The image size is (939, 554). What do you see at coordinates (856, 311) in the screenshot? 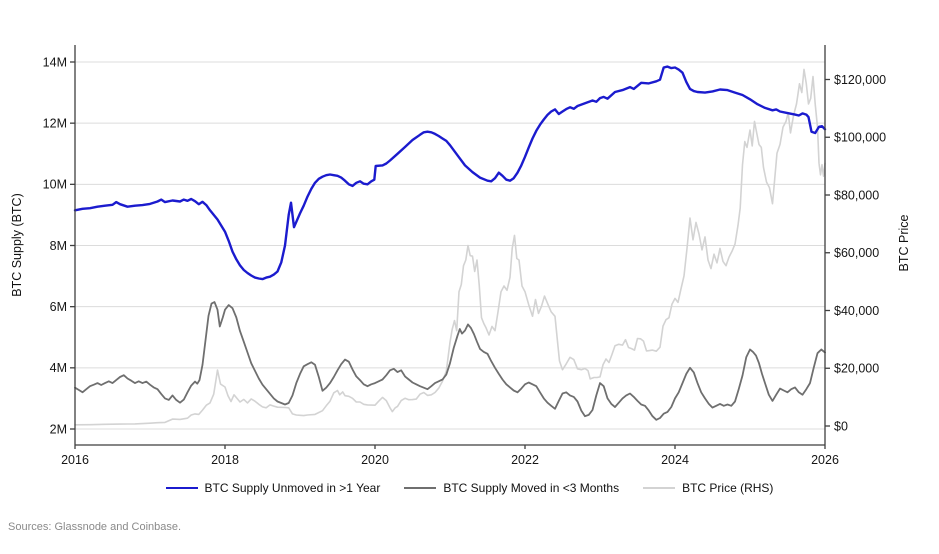
I see `right-axis-tick-label: $40,000` at bounding box center [856, 311].